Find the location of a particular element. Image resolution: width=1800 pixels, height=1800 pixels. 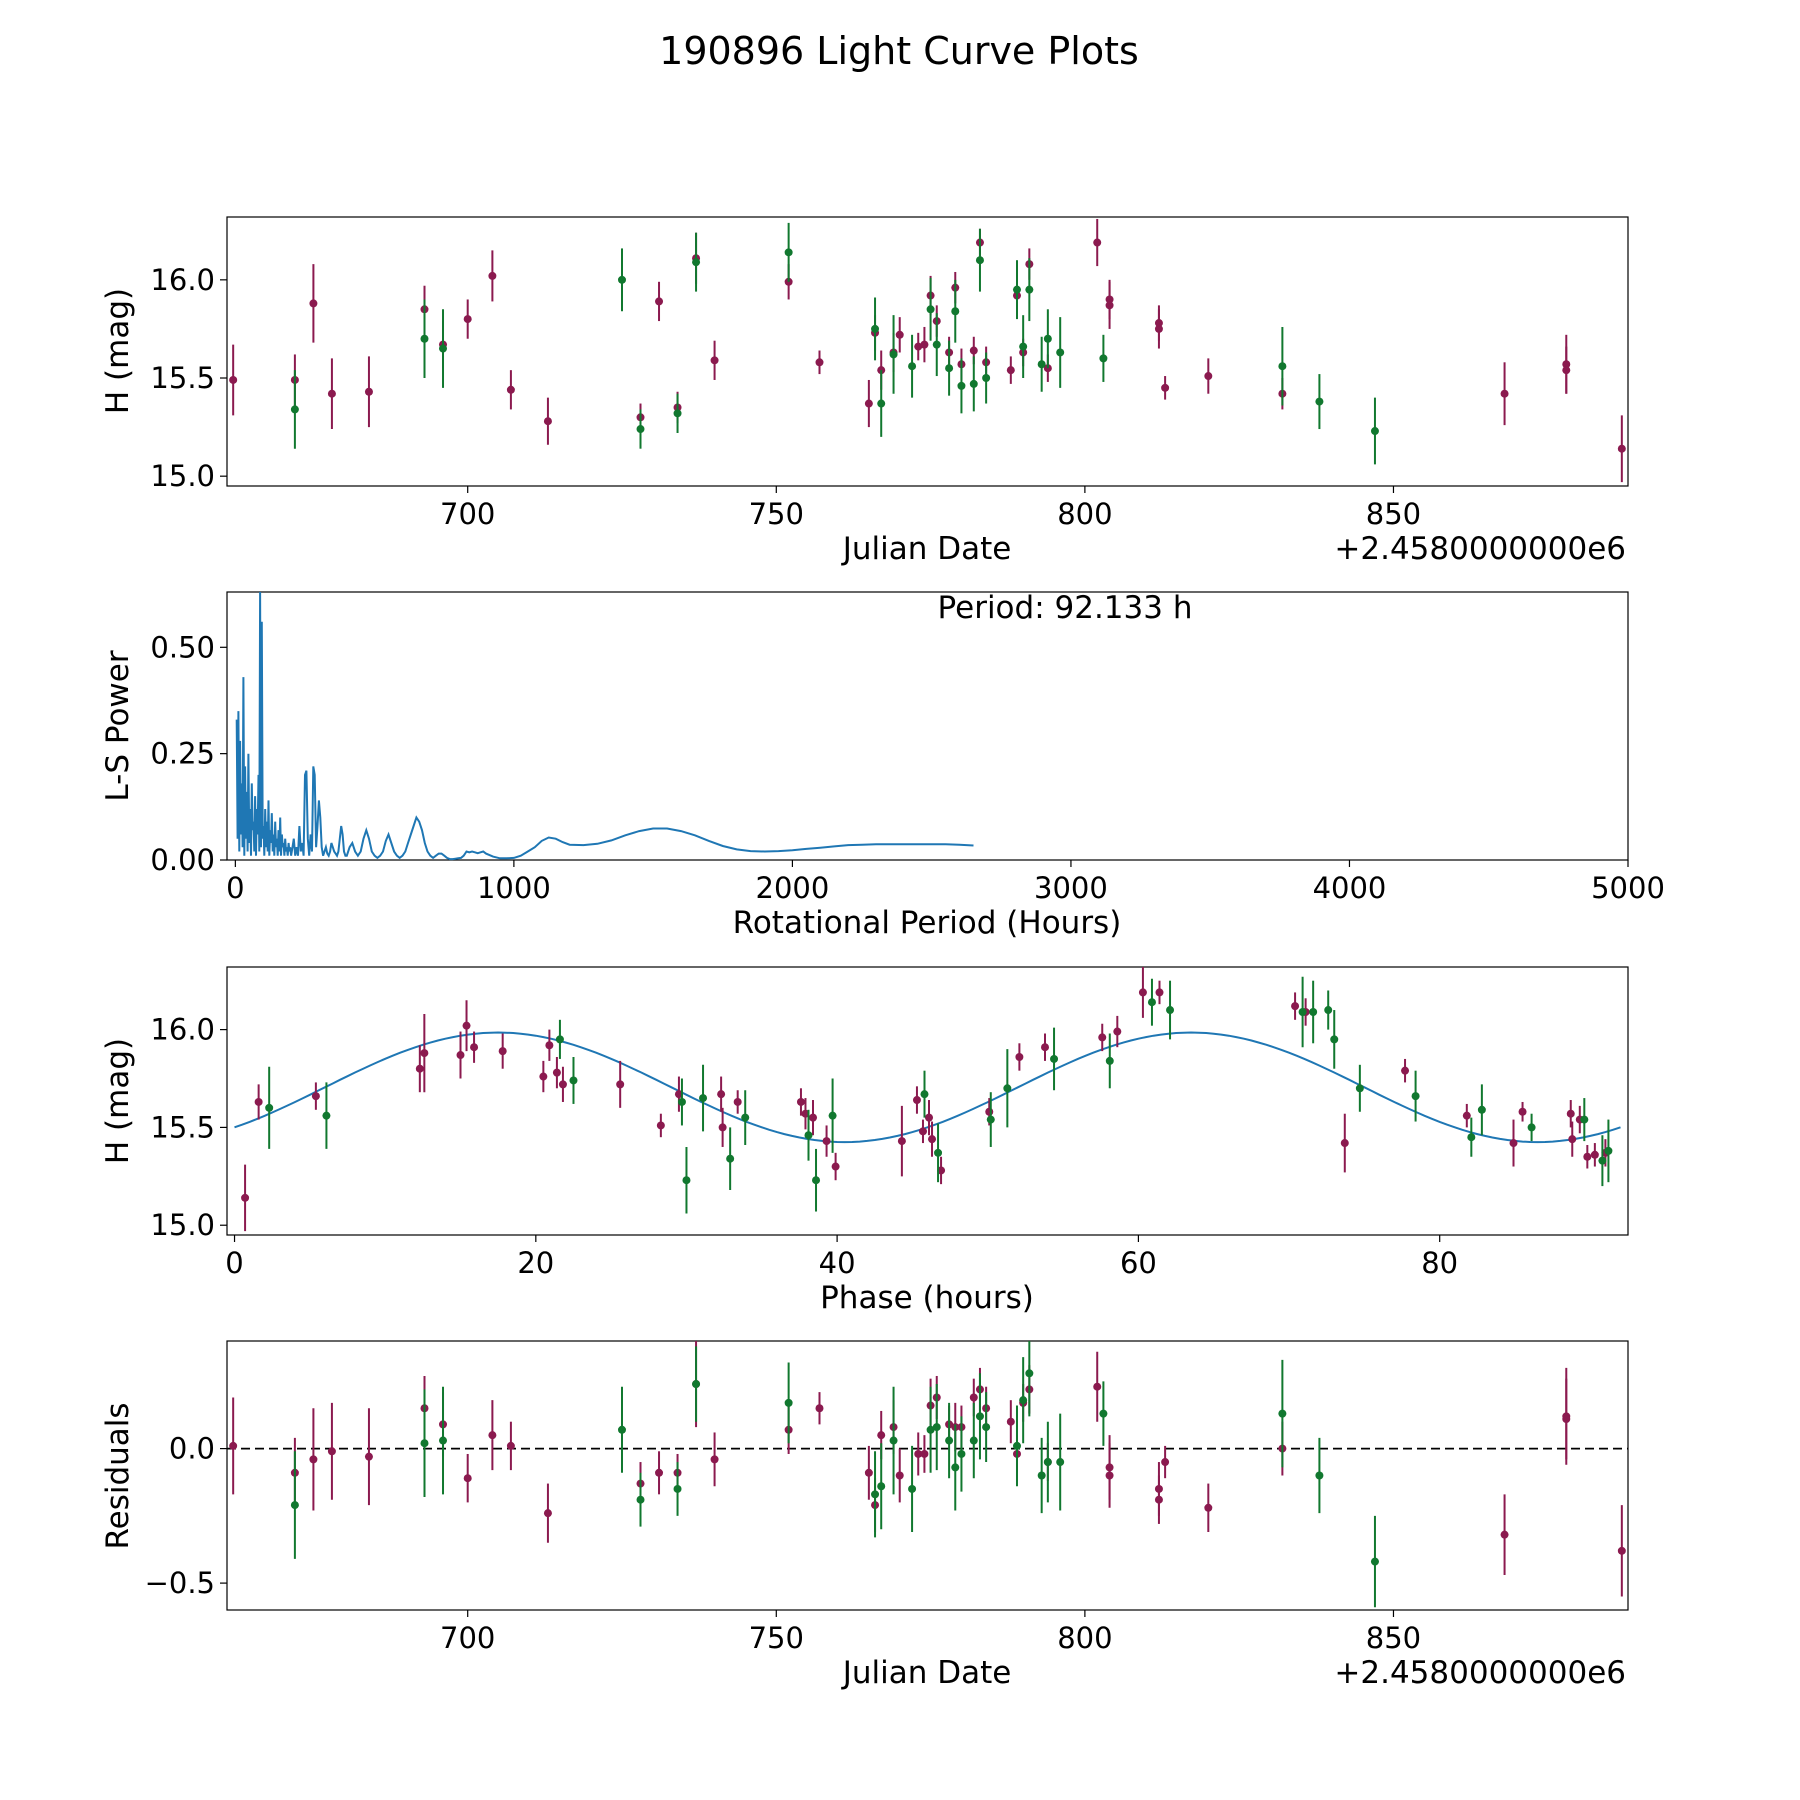

phased-ylabel: H (mag) is located at coordinates (118, 1101).